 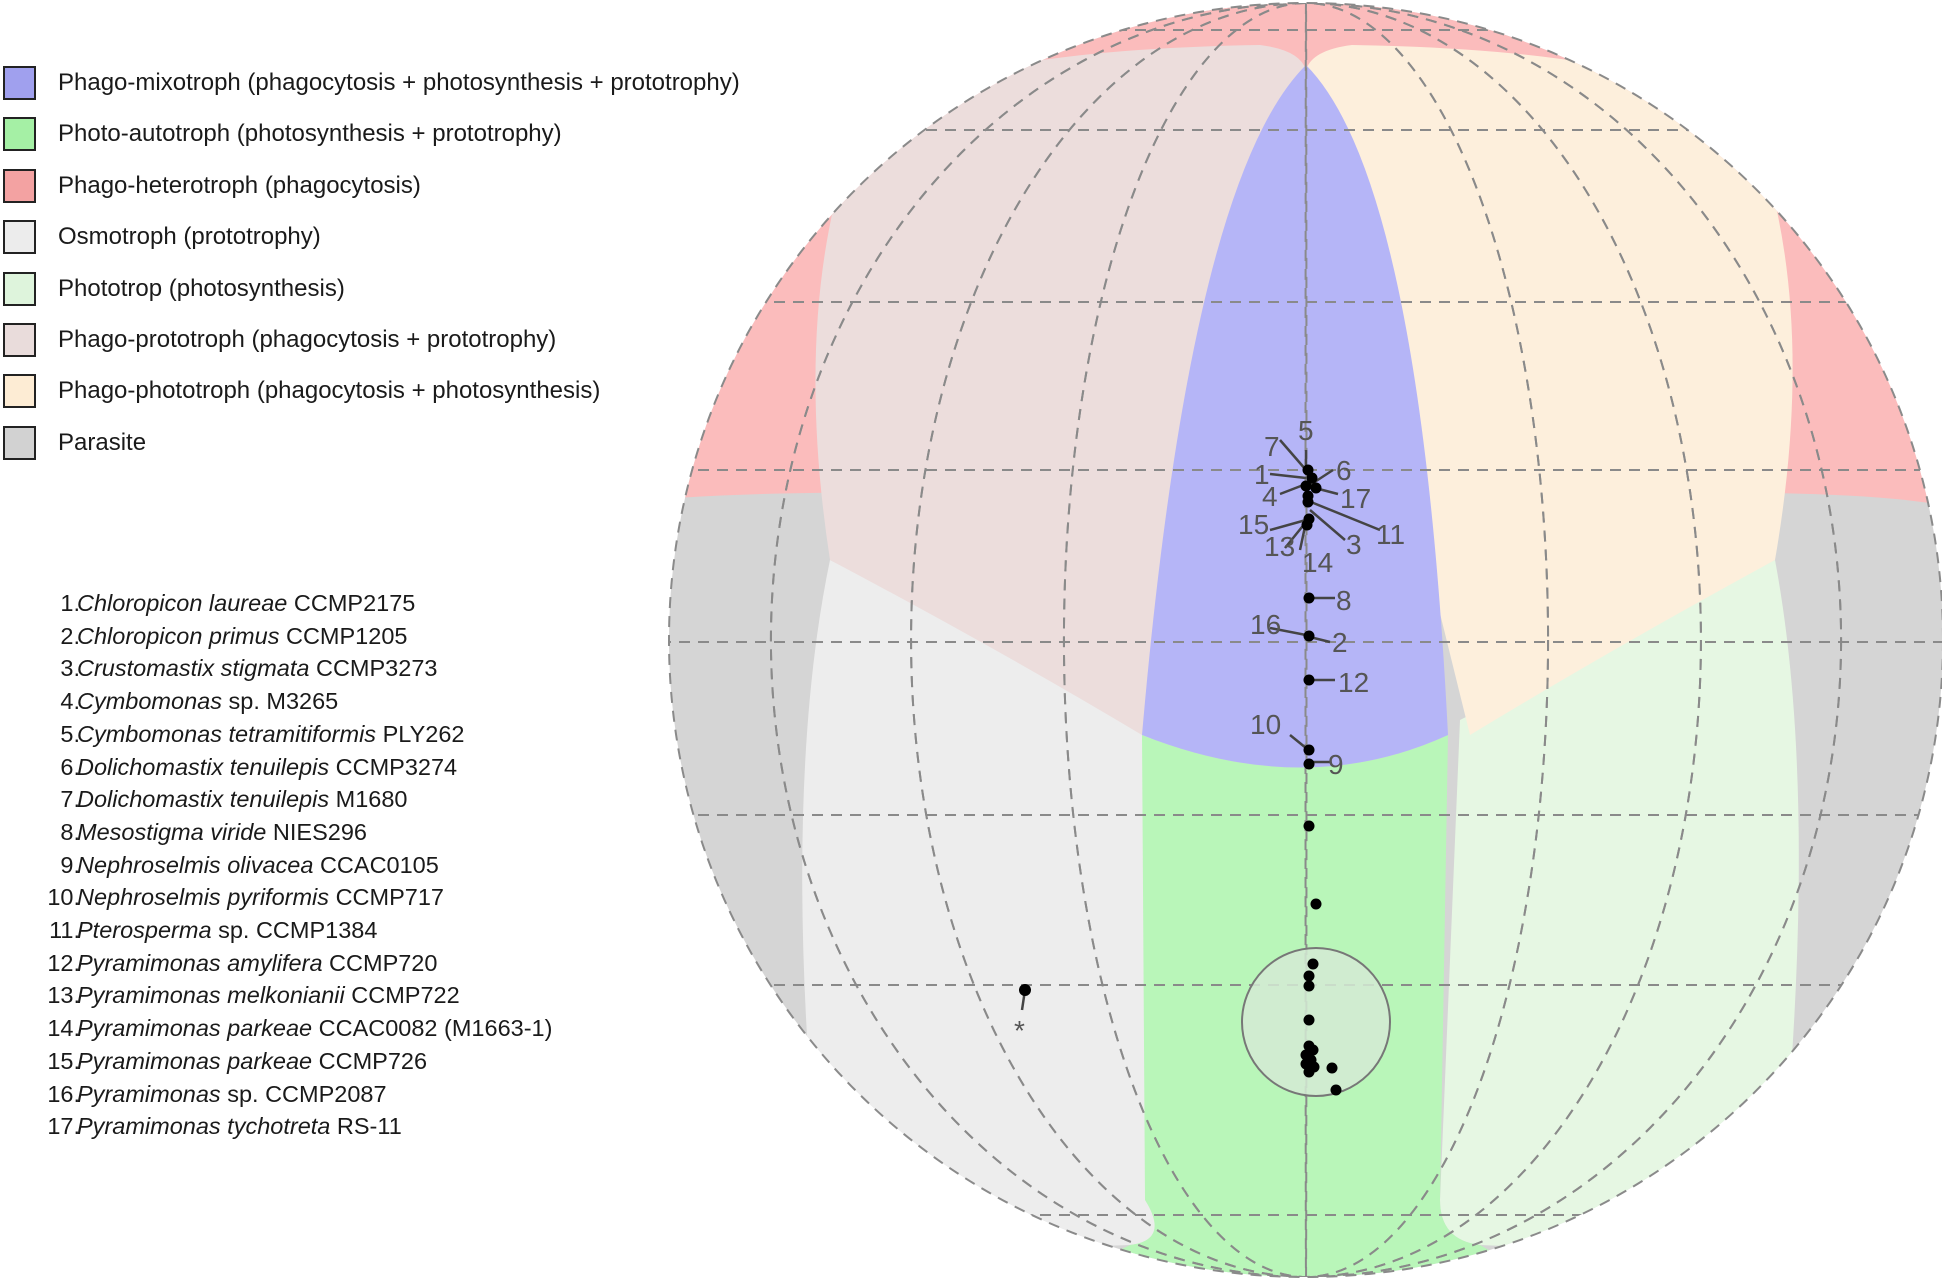 What do you see at coordinates (1336, 764) in the screenshot?
I see `point-label-9: 9` at bounding box center [1336, 764].